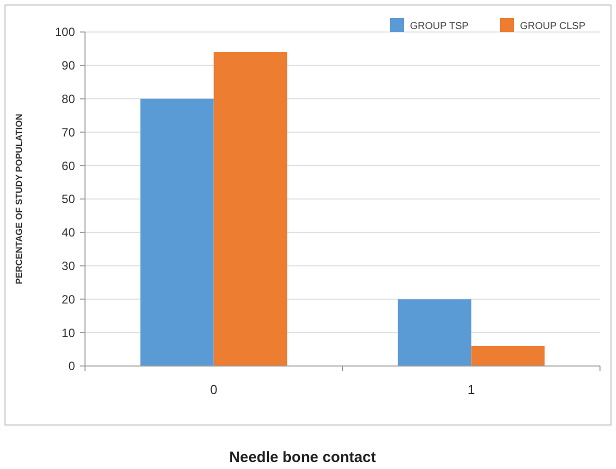 The image size is (616, 469). I want to click on y-tick-label: 100, so click(65, 32).